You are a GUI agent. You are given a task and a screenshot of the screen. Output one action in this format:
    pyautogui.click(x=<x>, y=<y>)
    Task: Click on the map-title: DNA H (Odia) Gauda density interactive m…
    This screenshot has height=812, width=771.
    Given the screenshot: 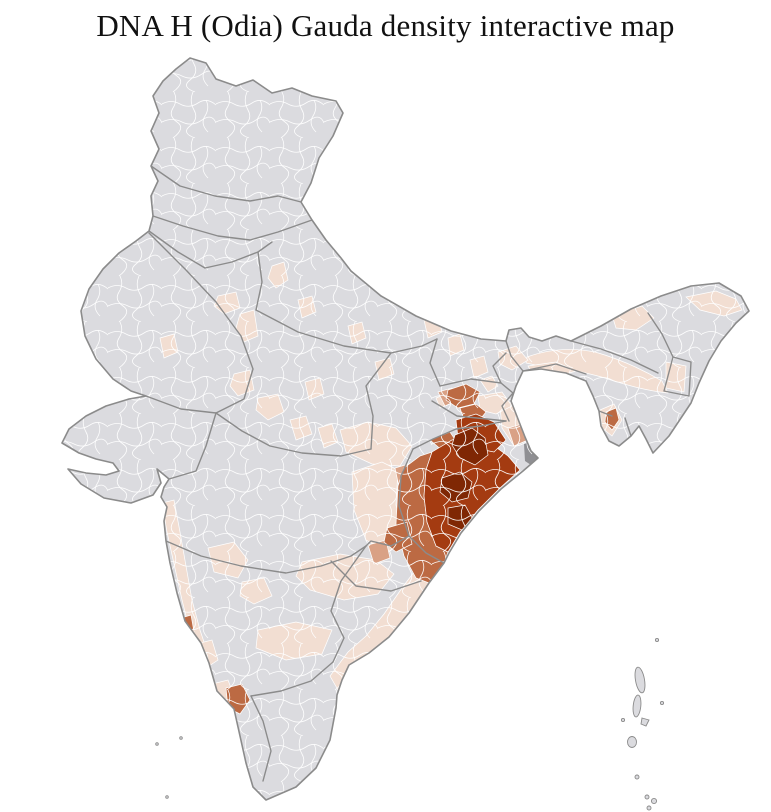 What is the action you would take?
    pyautogui.click(x=385, y=25)
    